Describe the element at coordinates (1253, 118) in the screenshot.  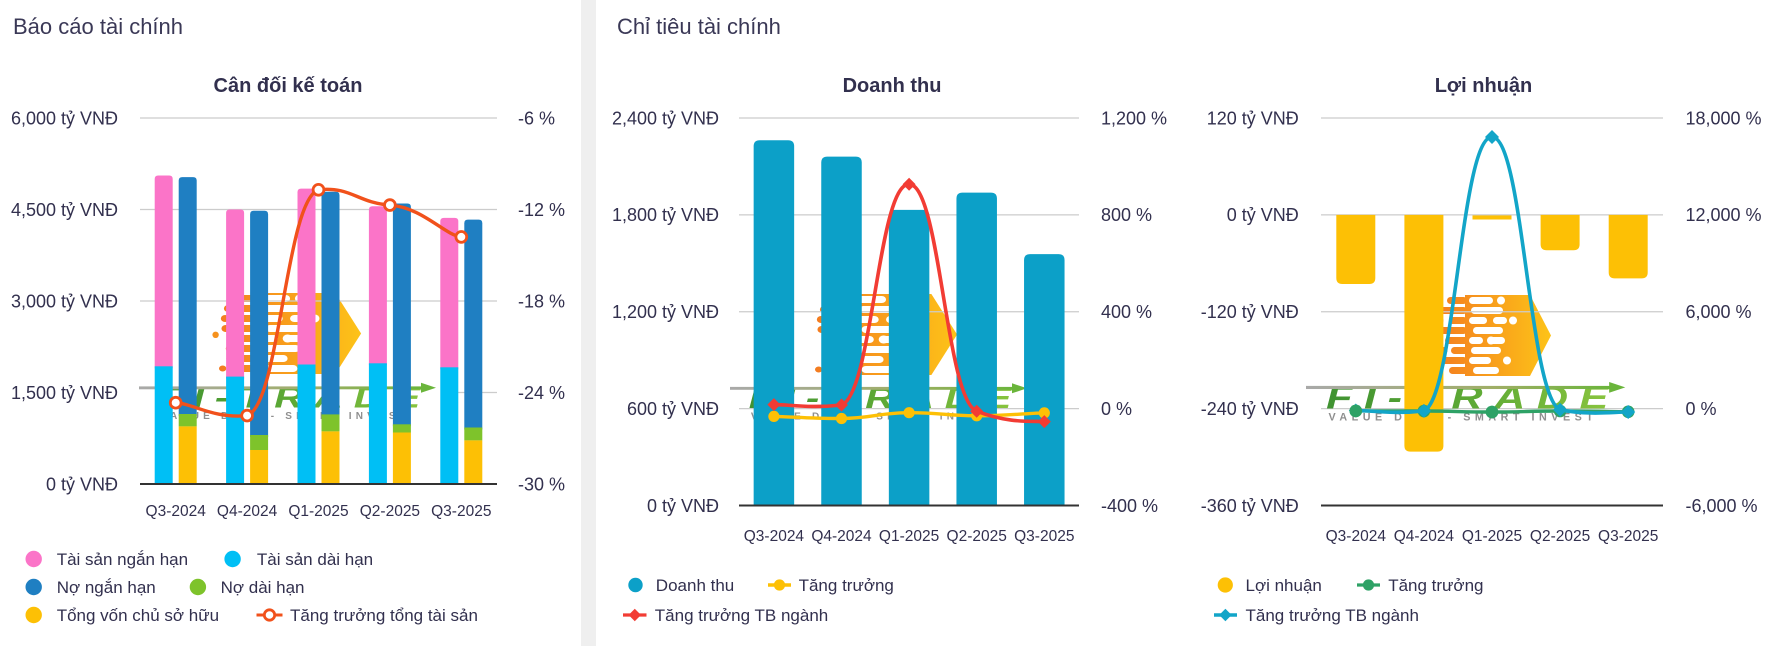
I see `svg-text: 120 tỷ VNĐ` at that location.